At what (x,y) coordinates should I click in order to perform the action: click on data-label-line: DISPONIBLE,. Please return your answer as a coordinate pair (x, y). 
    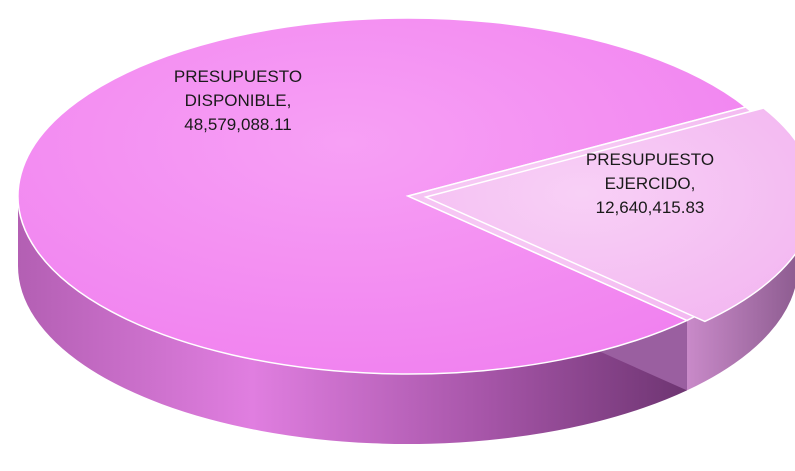
    Looking at the image, I should click on (238, 100).